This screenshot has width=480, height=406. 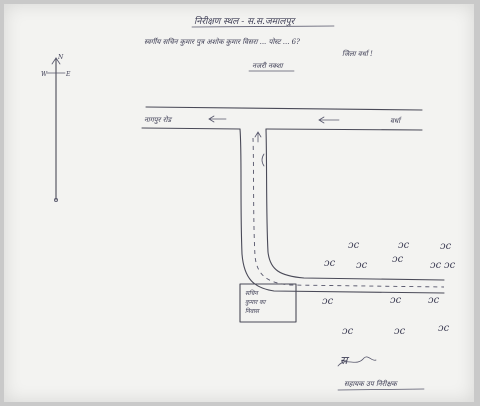 I want to click on signature-scribble, so click(x=357, y=361).